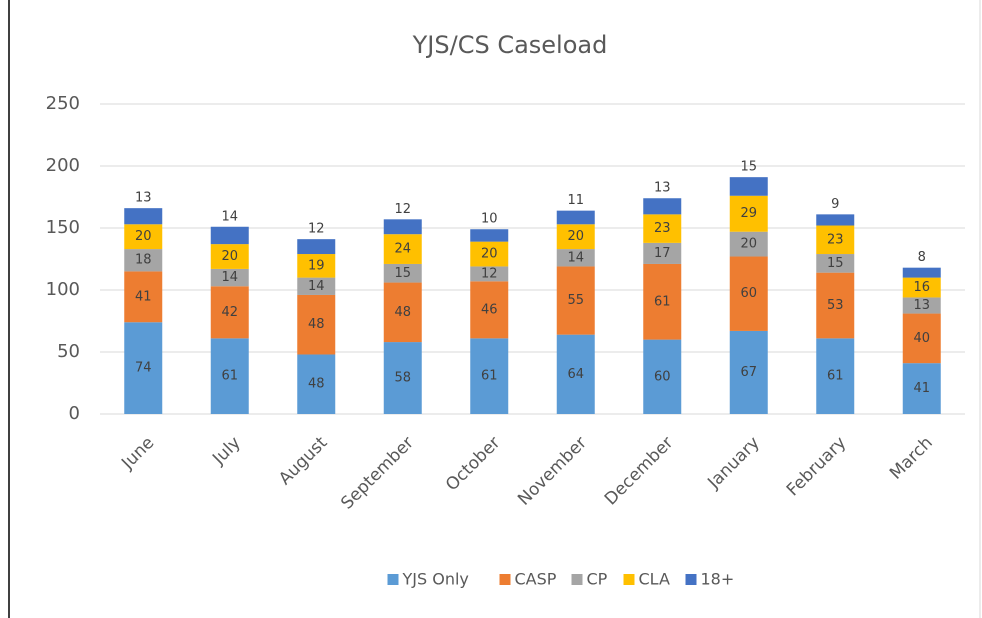  What do you see at coordinates (510, 45) in the screenshot?
I see `chart-title: YJS/CS Caseload` at bounding box center [510, 45].